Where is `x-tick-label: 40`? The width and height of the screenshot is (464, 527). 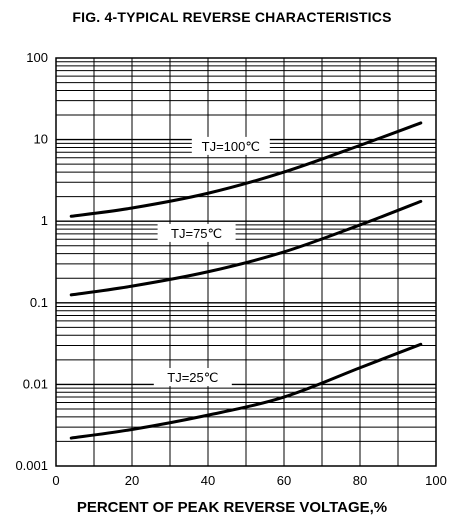 x-tick-label: 40 is located at coordinates (208, 480).